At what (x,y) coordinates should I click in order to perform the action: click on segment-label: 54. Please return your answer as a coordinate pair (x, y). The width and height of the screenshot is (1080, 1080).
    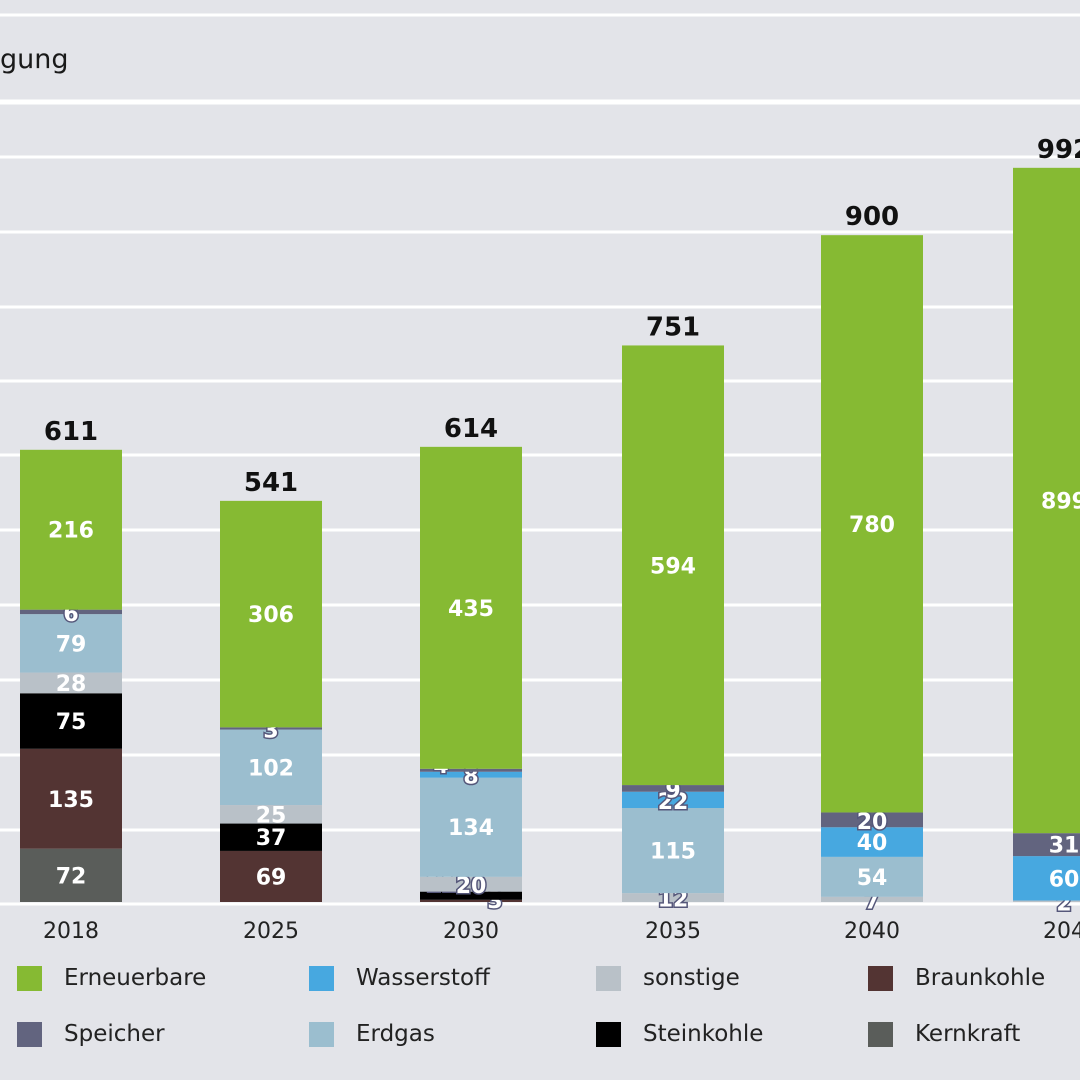
    Looking at the image, I should click on (872, 878).